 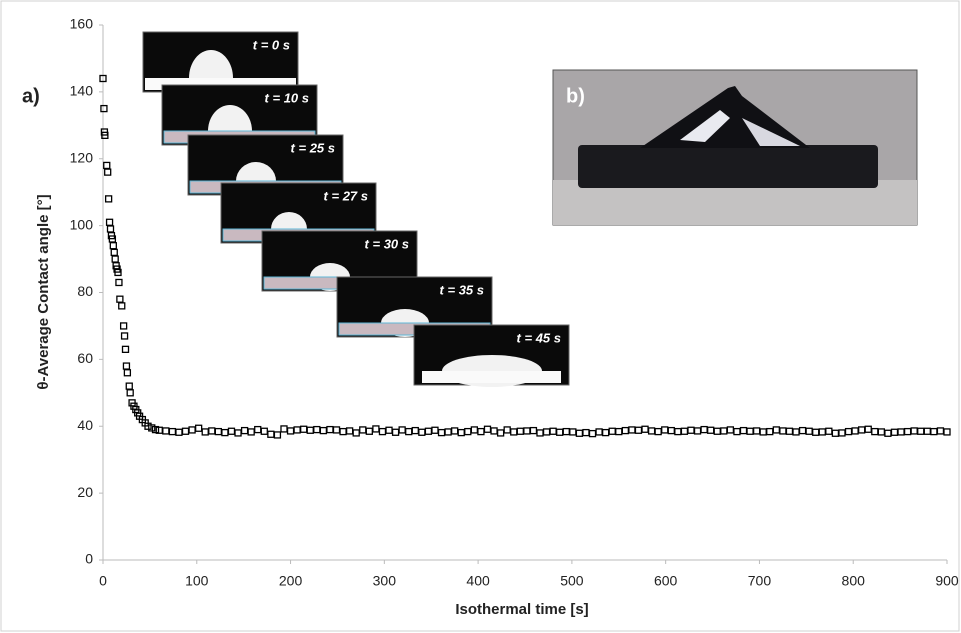 I want to click on photo: b), so click(x=735, y=147).